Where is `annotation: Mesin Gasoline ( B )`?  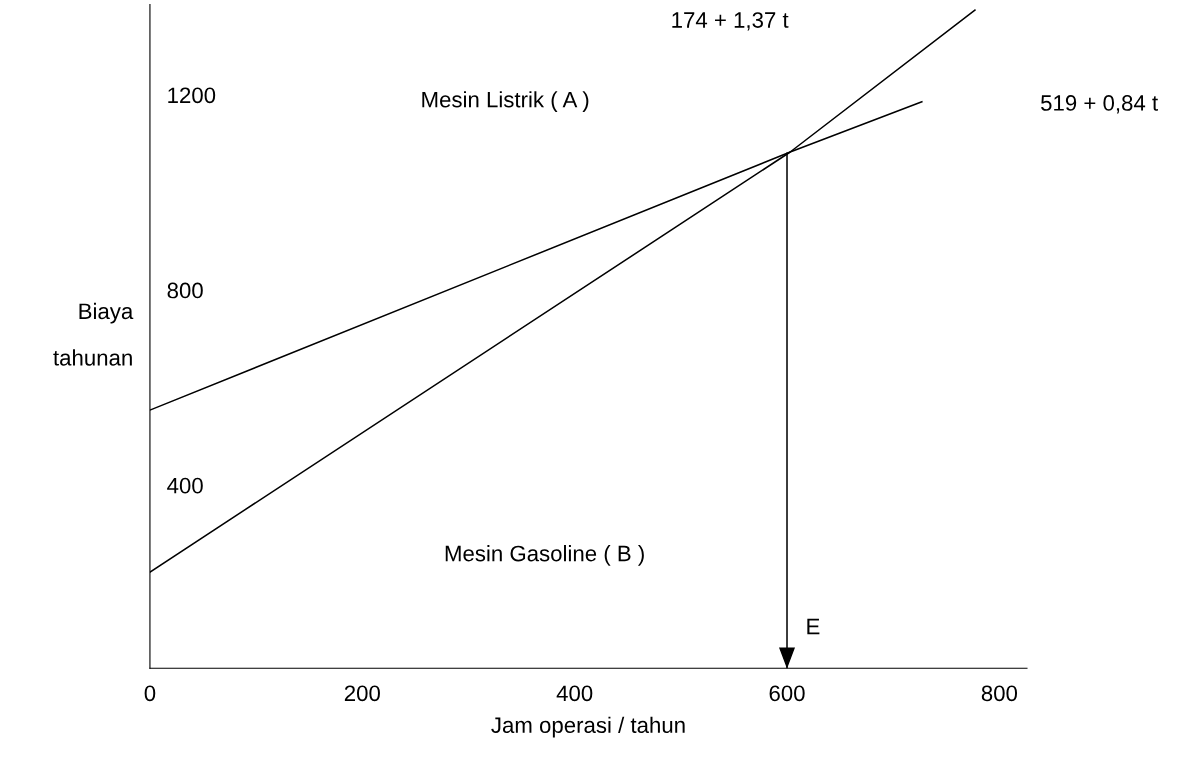 annotation: Mesin Gasoline ( B ) is located at coordinates (544, 555).